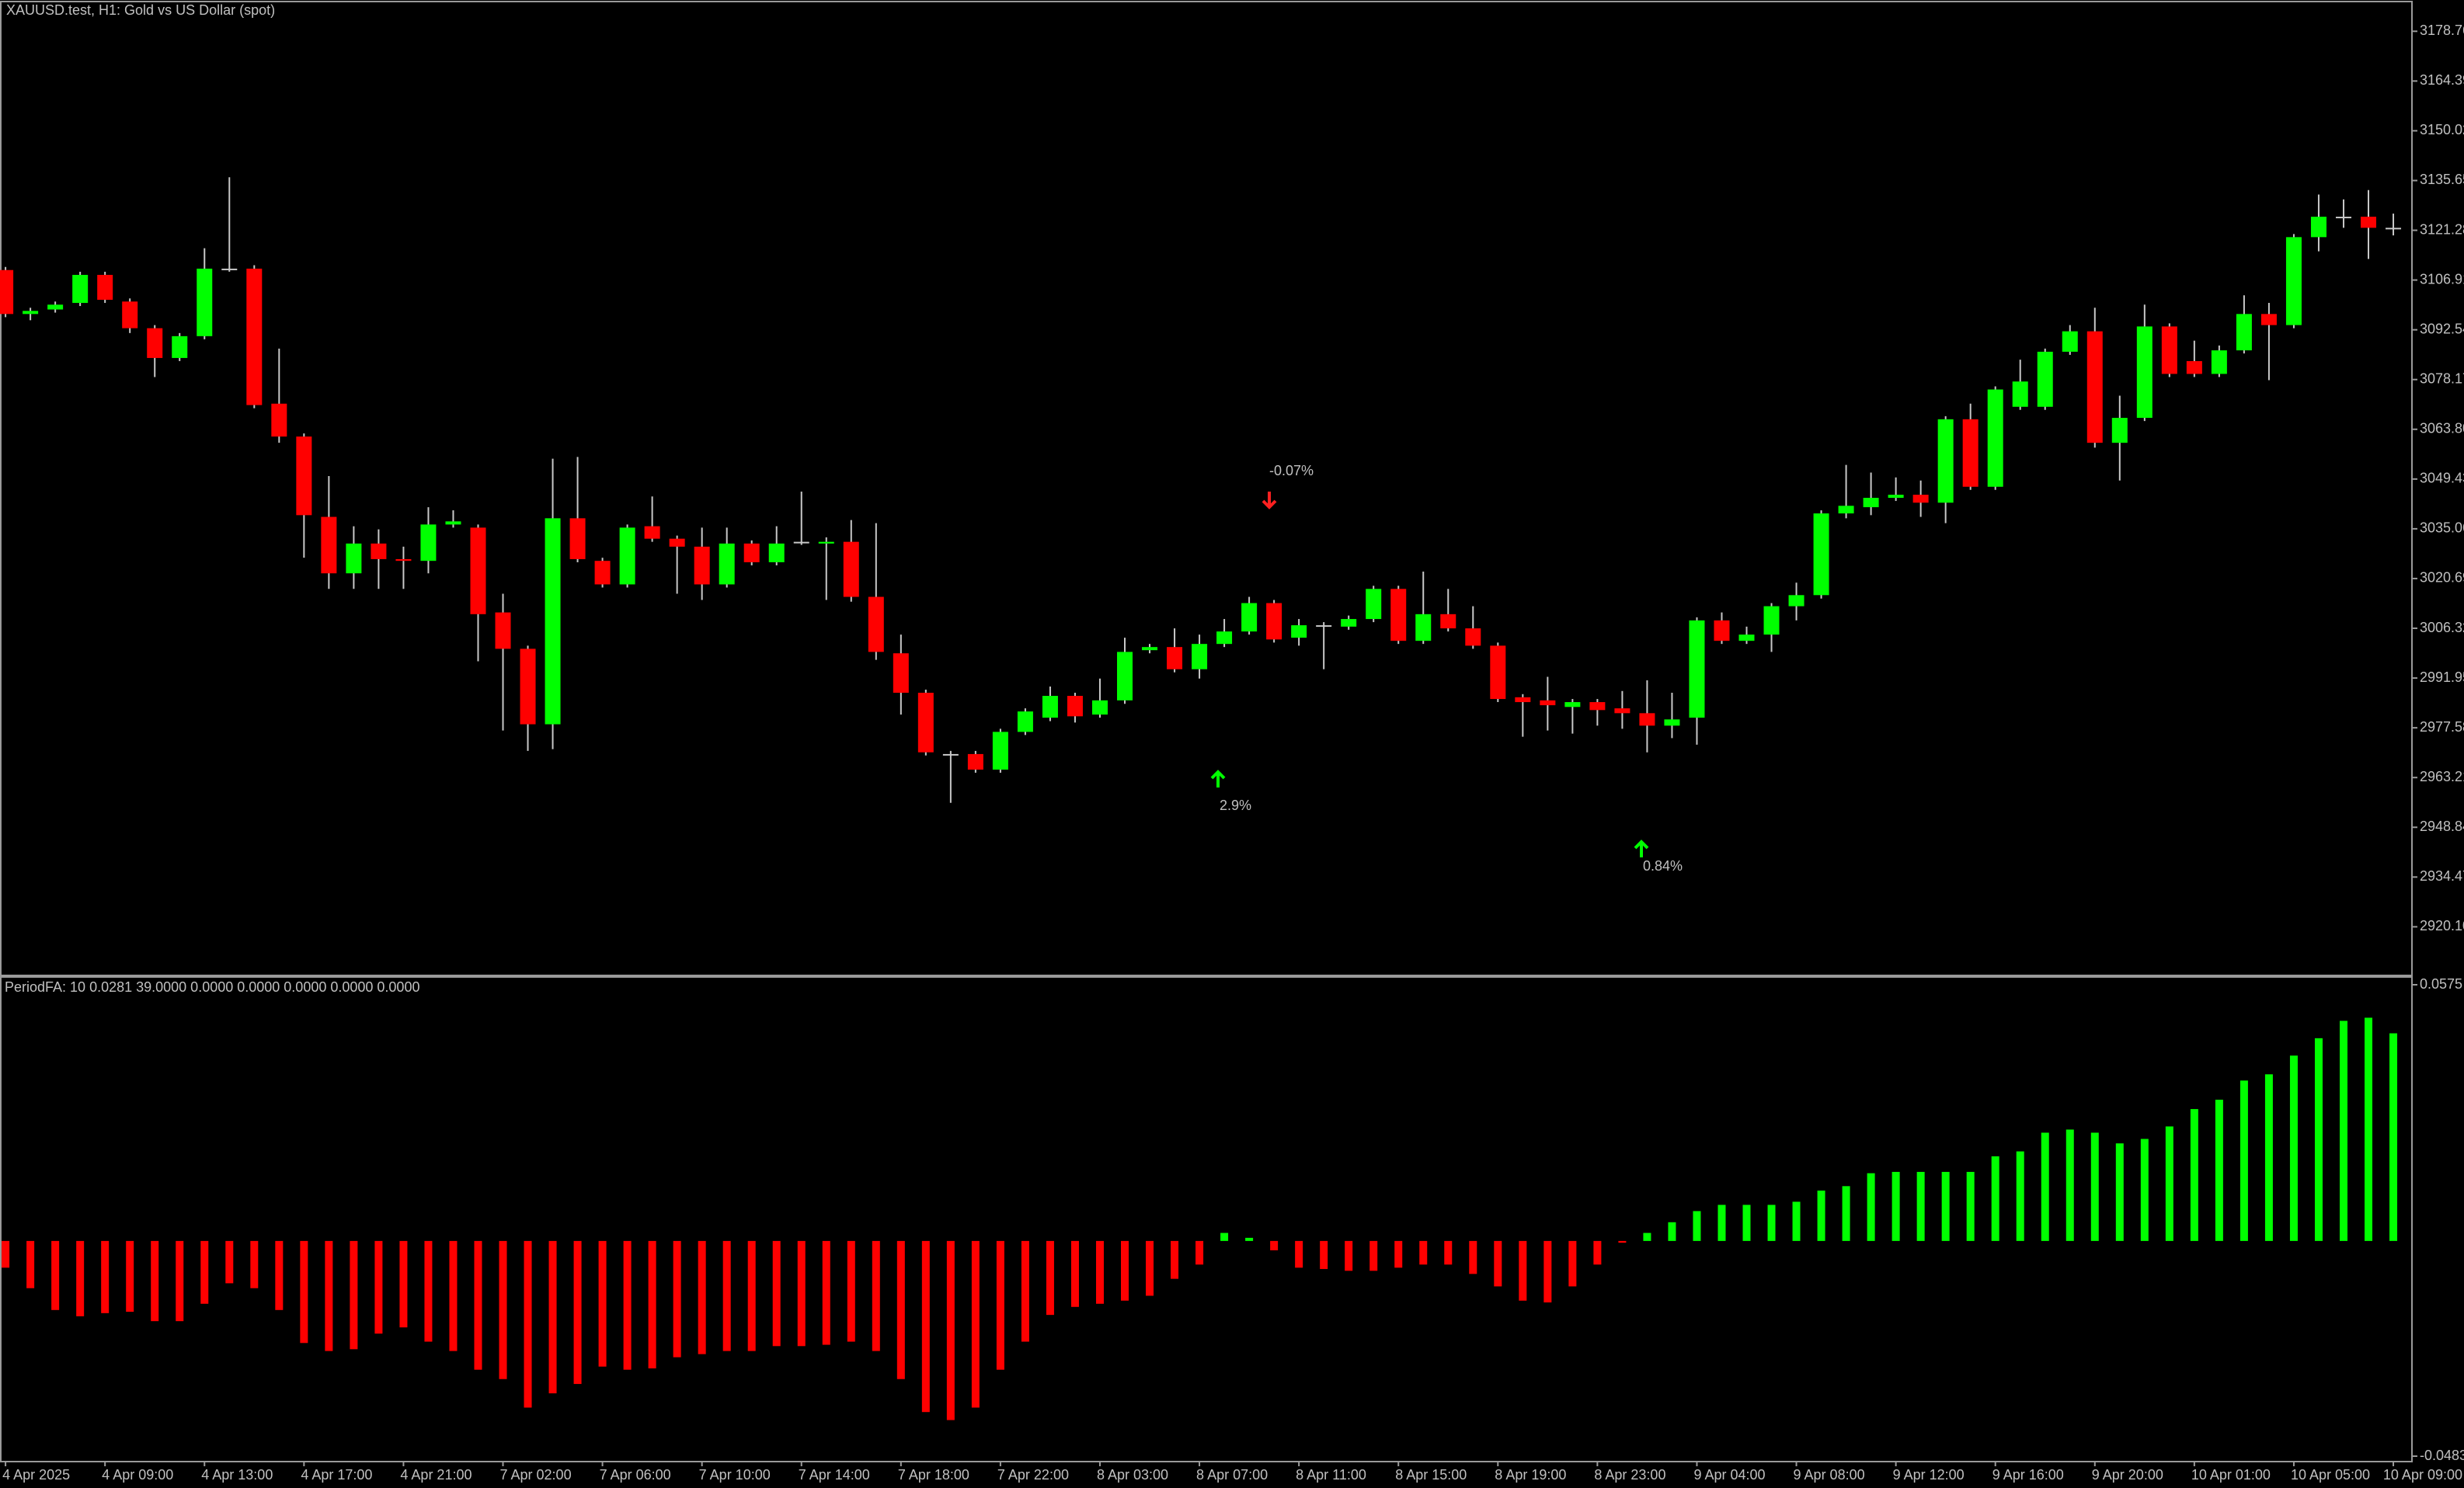 The image size is (2464, 1488). Describe the element at coordinates (138, 1475) in the screenshot. I see `x-tick-label: 4 Apr 09:00` at that location.